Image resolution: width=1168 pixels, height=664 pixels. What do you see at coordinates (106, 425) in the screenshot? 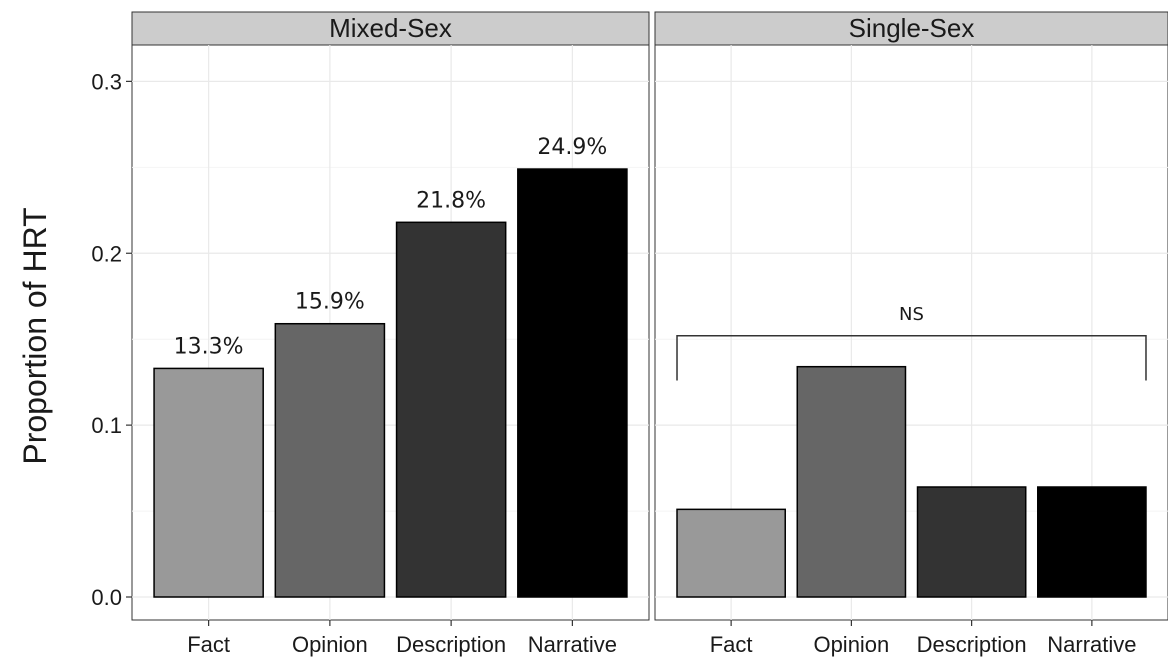
I see `y-tick-label: 0.1` at bounding box center [106, 425].